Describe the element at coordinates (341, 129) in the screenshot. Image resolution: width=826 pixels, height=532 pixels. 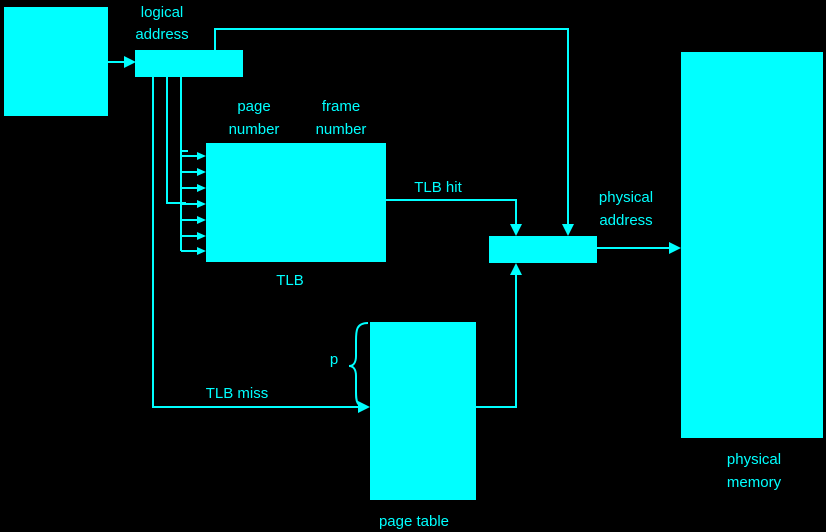
I see `frame-number-label-line-2: number` at that location.